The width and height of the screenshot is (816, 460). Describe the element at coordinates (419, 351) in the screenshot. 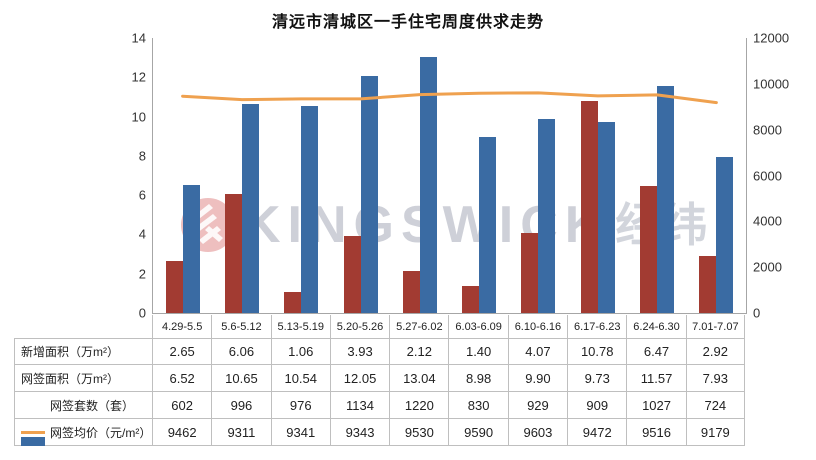

I see `table-value-cell: 2.12` at that location.